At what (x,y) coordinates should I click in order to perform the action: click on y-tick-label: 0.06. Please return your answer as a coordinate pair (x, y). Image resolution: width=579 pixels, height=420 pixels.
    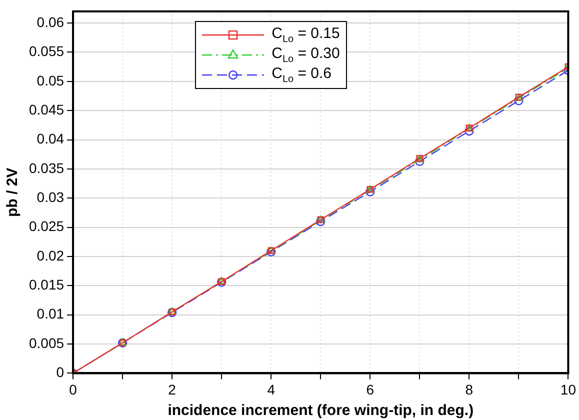
    Looking at the image, I should click on (50, 22).